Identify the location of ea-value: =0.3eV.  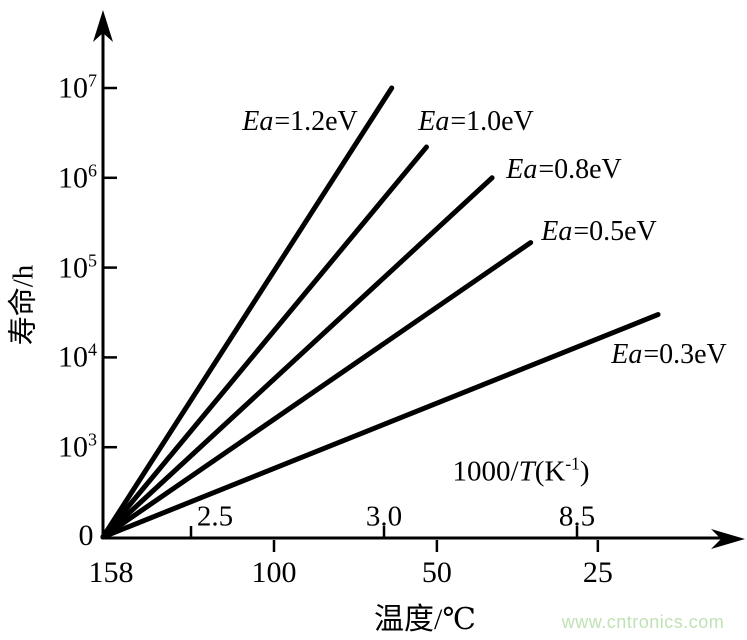
(685, 354).